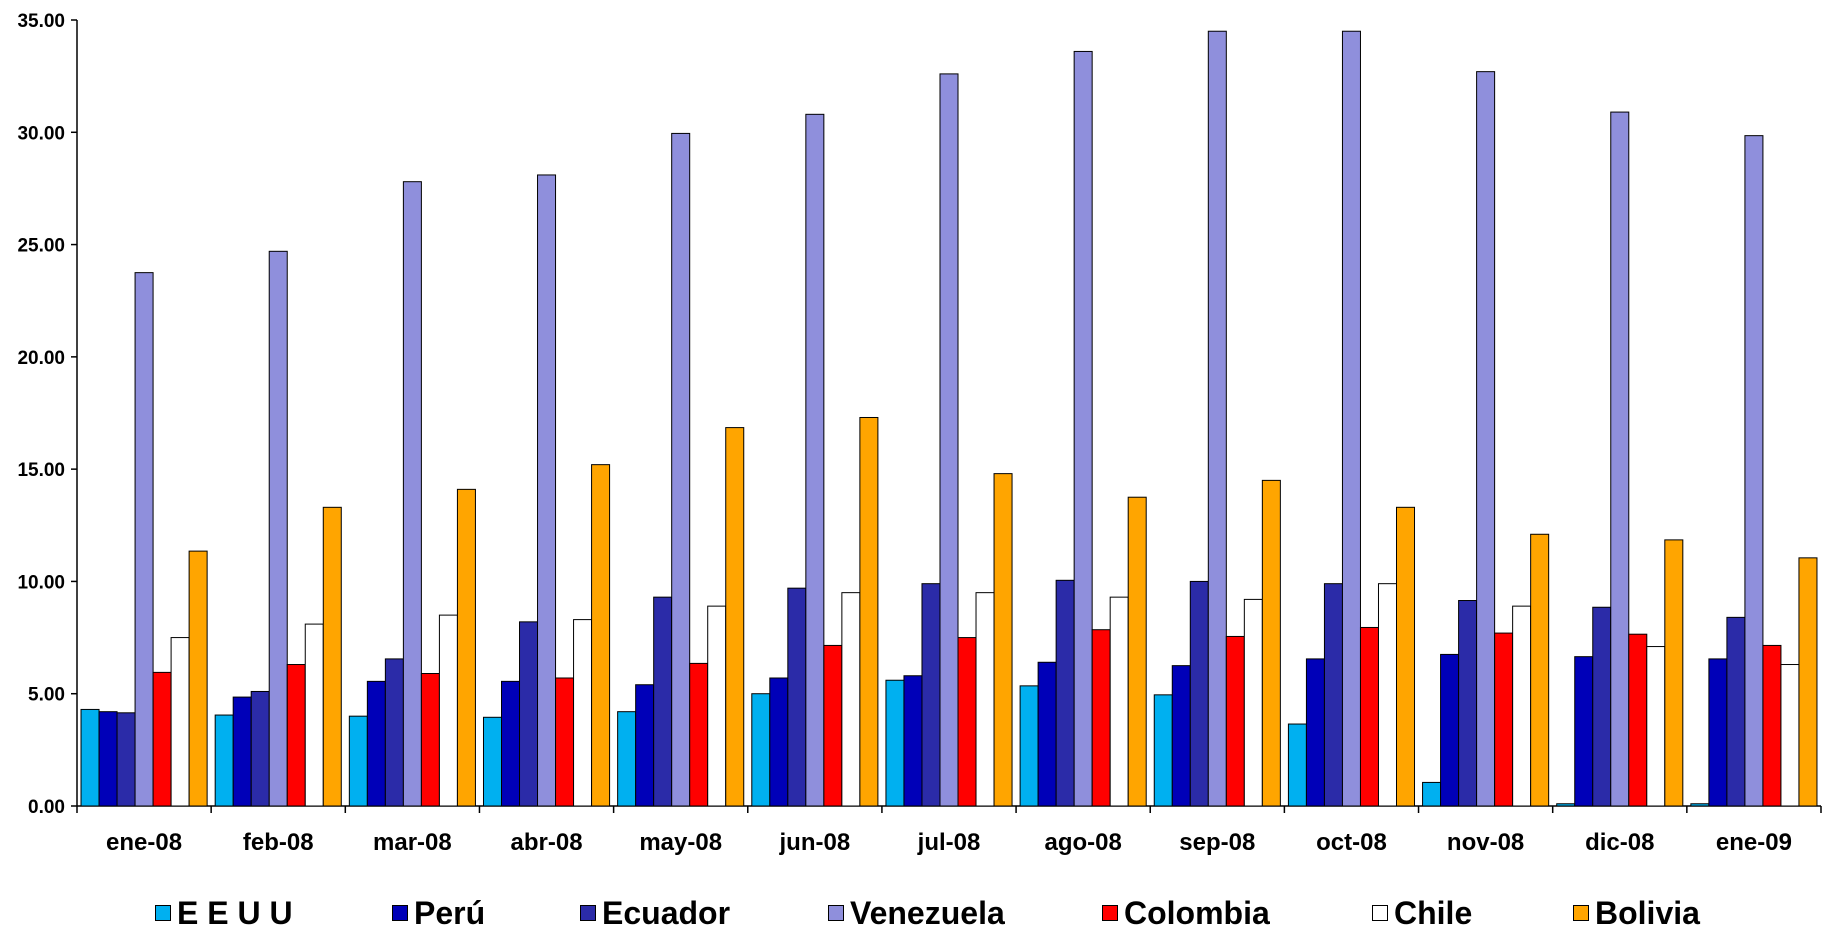 The image size is (1829, 939). Describe the element at coordinates (655, 913) in the screenshot. I see `legend-item: Ecuador` at that location.